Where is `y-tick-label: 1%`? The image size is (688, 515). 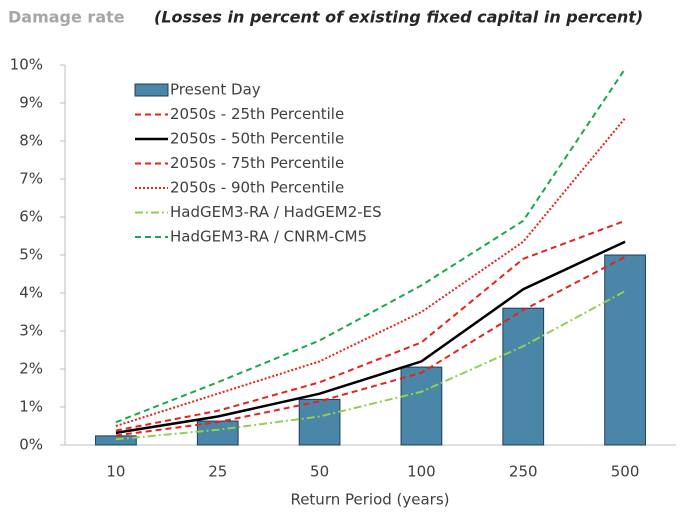 y-tick-label: 1% is located at coordinates (31, 407).